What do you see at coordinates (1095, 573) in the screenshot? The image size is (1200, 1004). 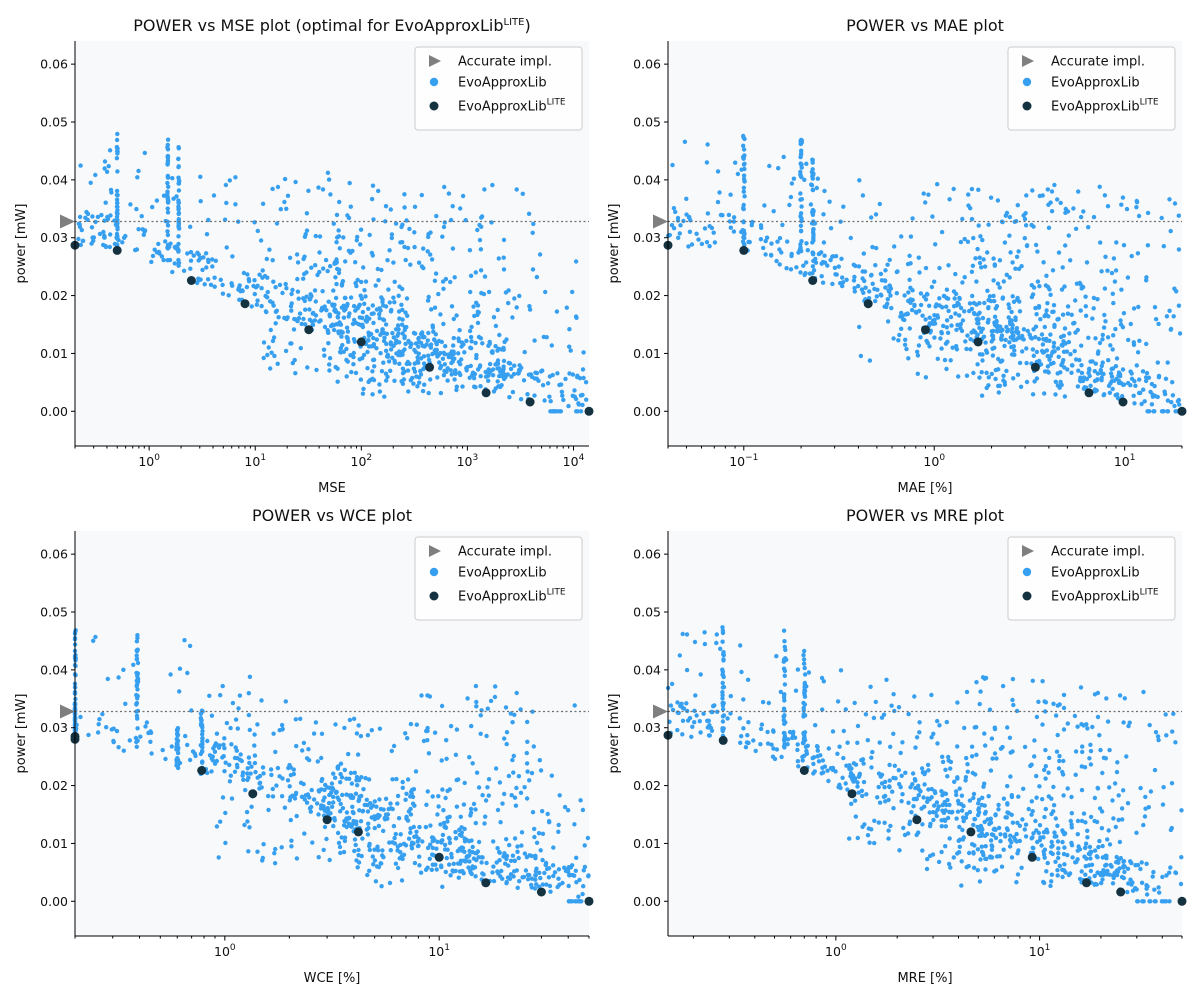 I see `legend-evo-label: EvoApproxLib` at bounding box center [1095, 573].